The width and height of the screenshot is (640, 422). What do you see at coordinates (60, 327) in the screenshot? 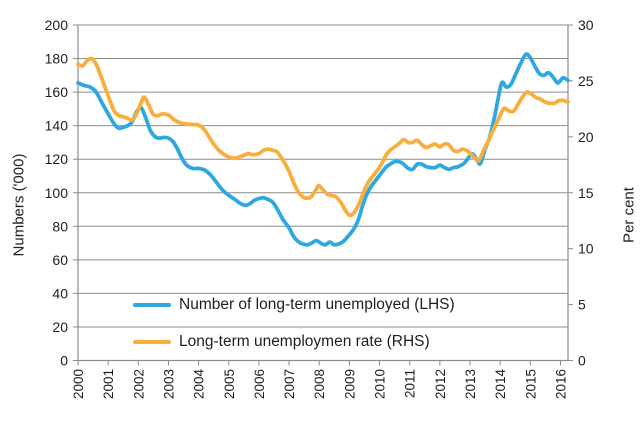
I see `y-left-tick-label: 20` at bounding box center [60, 327].